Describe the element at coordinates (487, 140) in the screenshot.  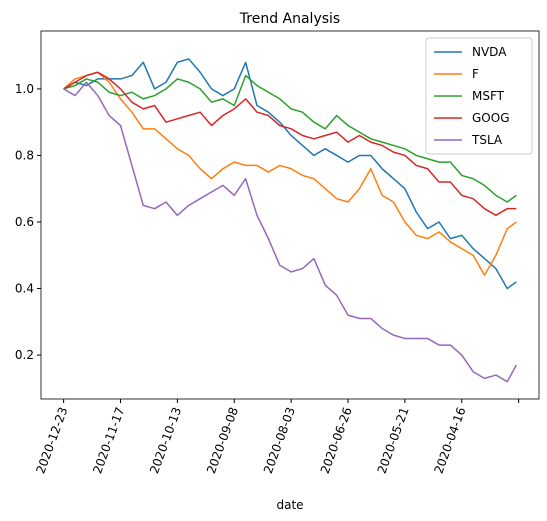
I see `legend-label: TSLA` at that location.